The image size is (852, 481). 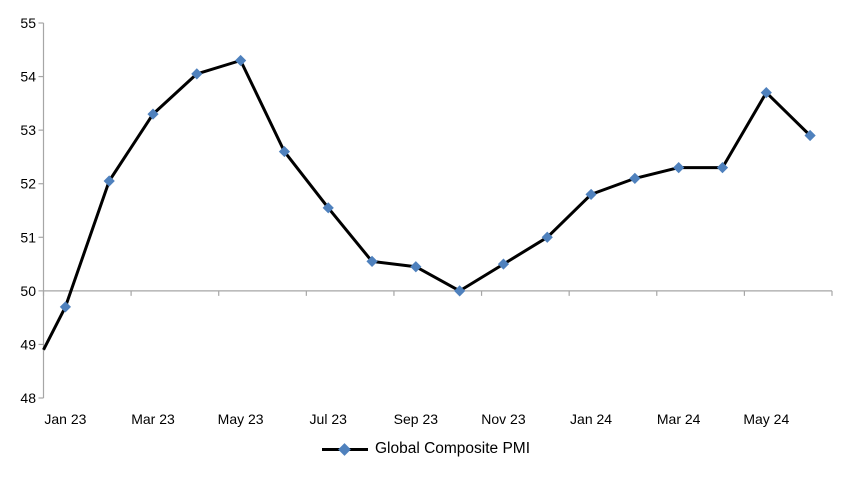 What do you see at coordinates (28, 77) in the screenshot?
I see `y-axis-label: 54` at bounding box center [28, 77].